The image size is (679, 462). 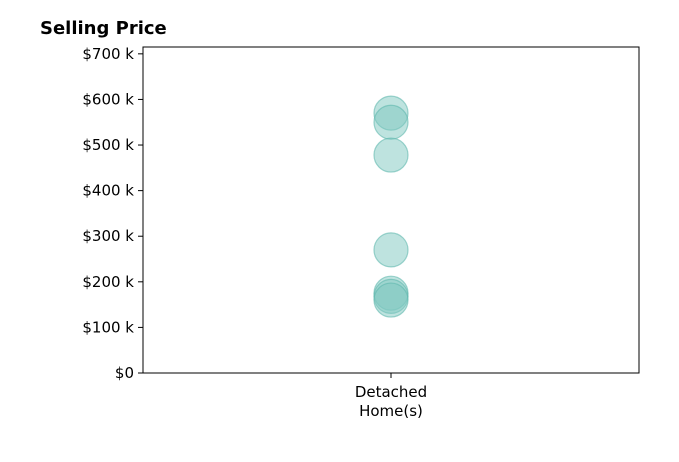 I want to click on y-tick-label: $600 k, so click(x=108, y=99).